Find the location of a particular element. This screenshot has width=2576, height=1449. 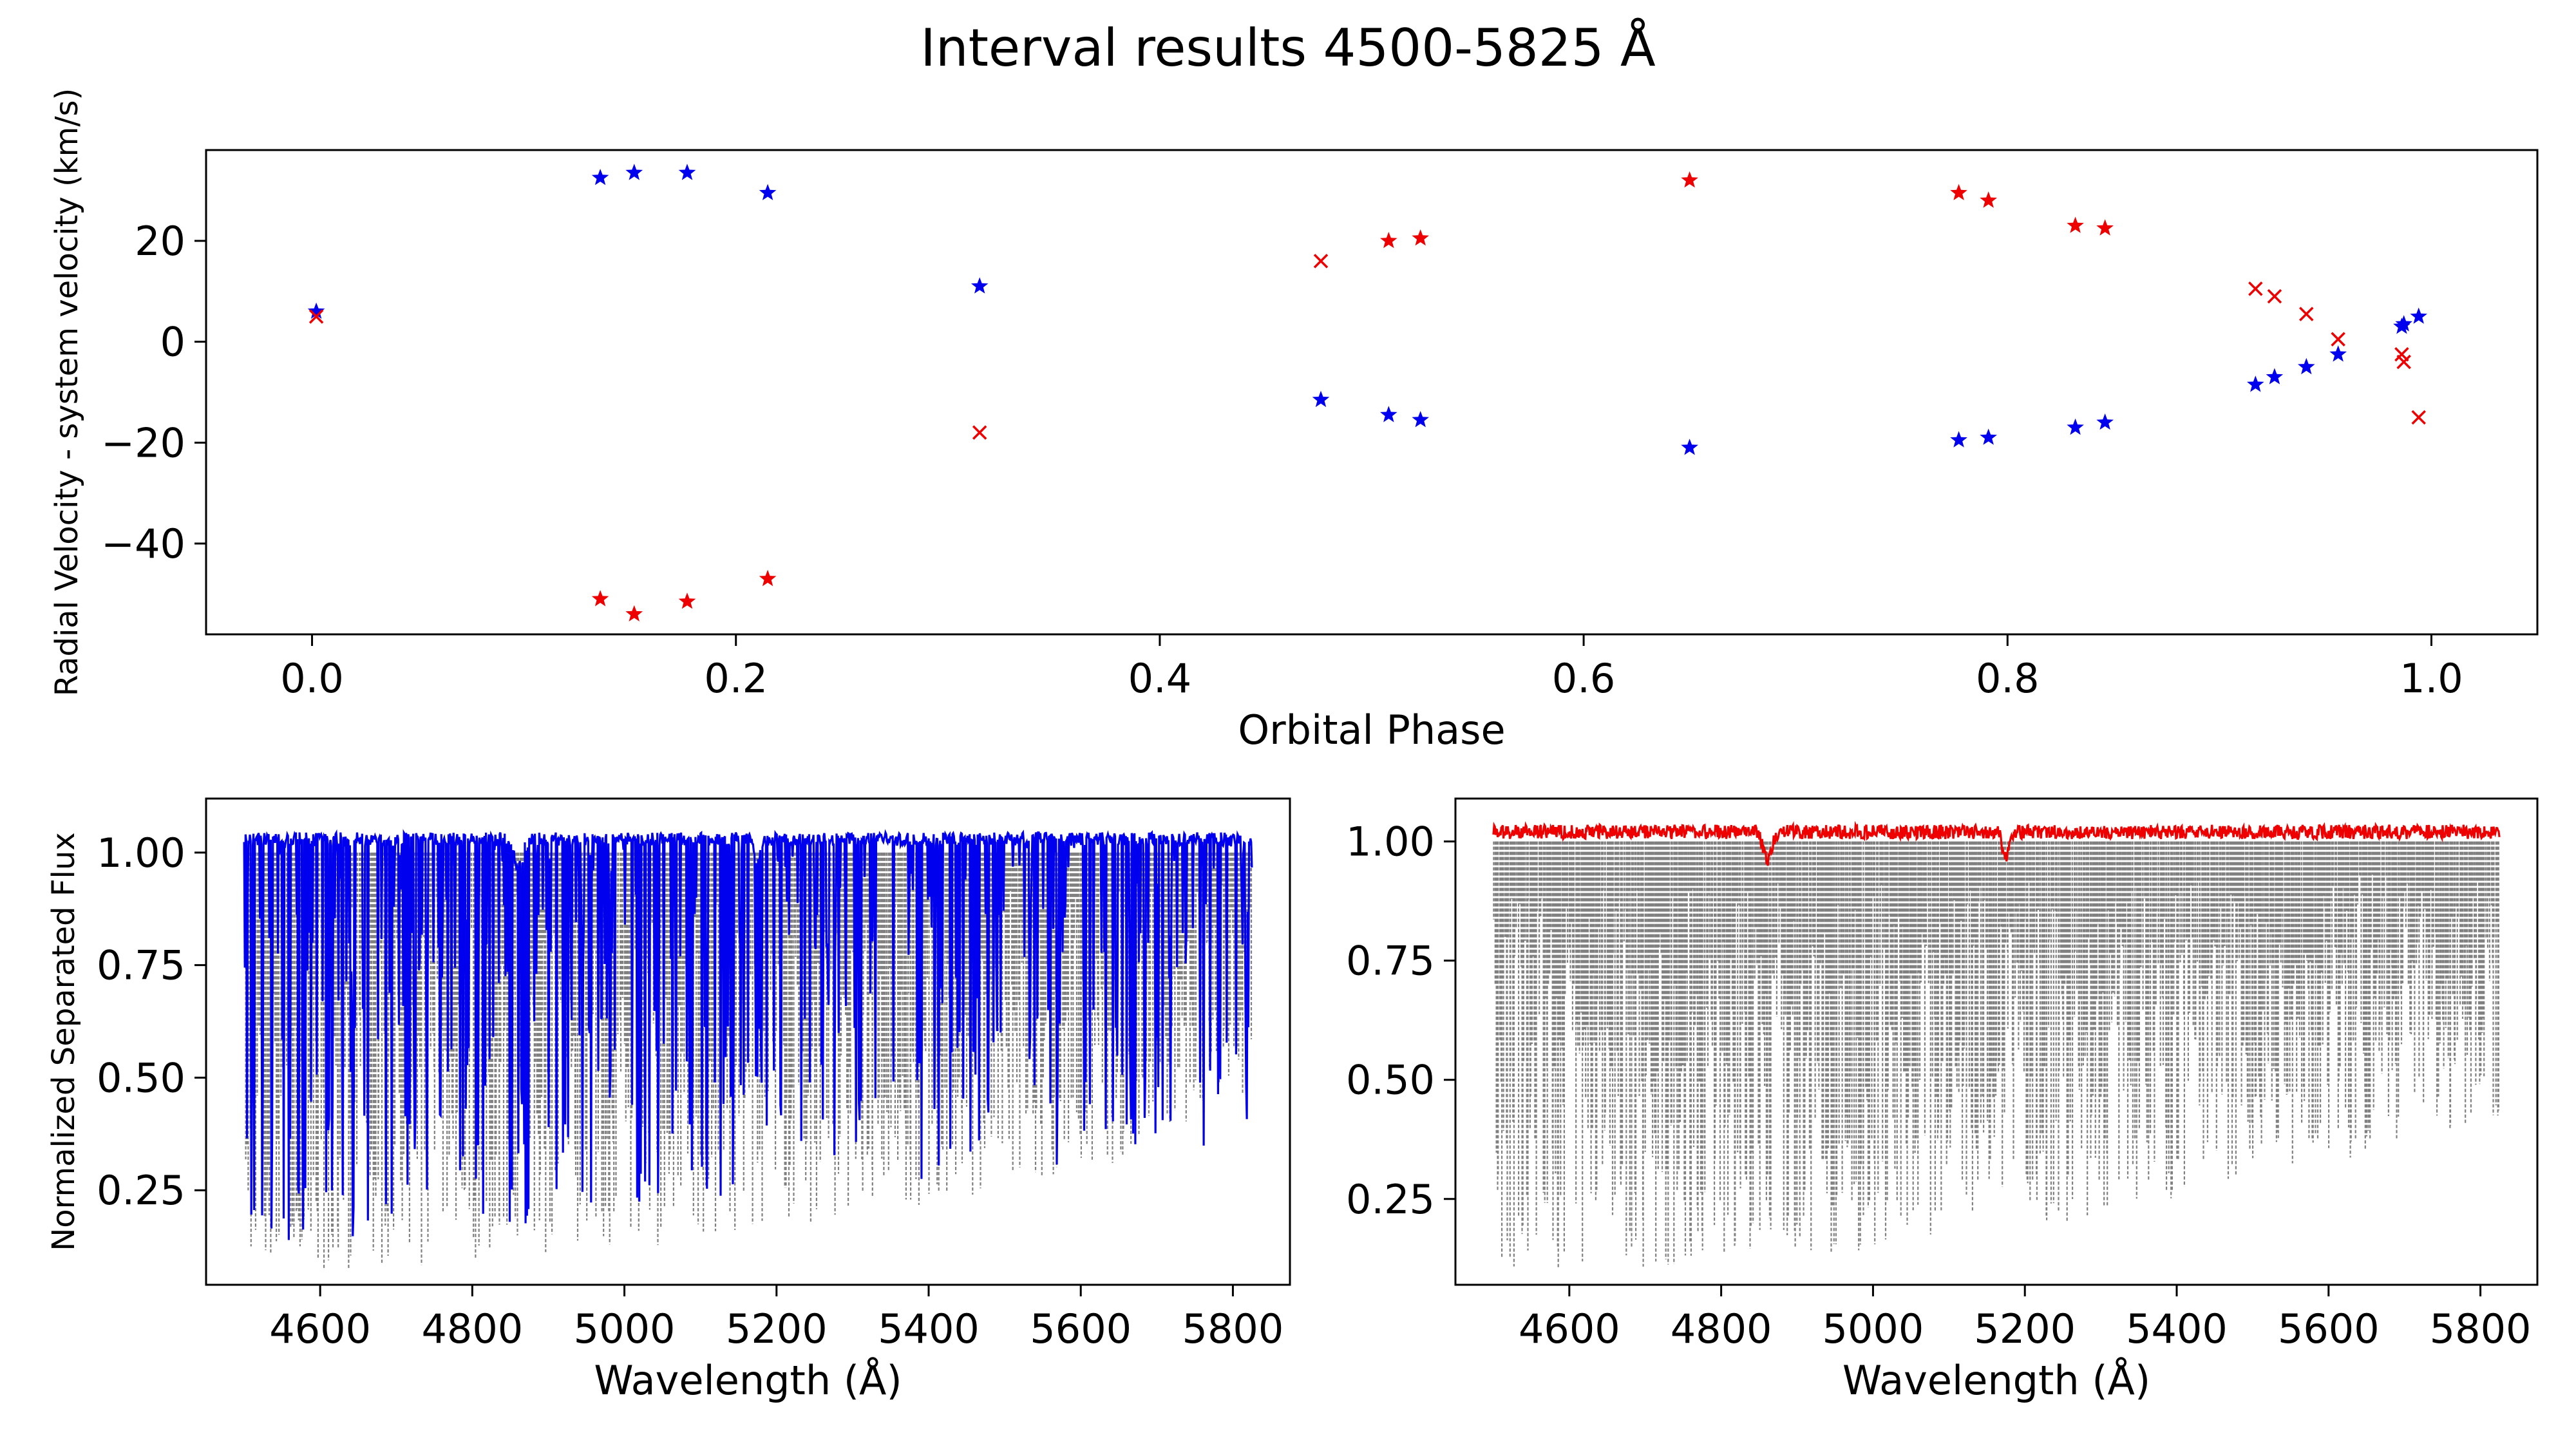

rv-y-axis-label: Radial Velocity - system velocity (km/s) is located at coordinates (67, 392).